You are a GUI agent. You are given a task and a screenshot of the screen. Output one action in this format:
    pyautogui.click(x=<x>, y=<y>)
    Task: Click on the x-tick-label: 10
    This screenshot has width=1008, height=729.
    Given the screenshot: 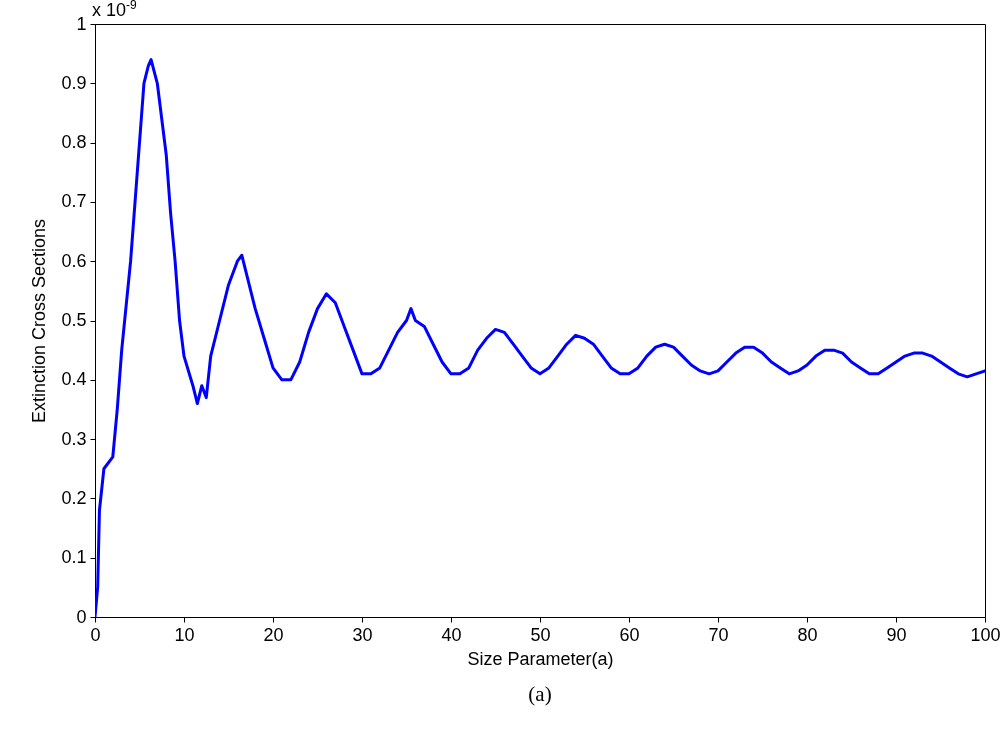 What is the action you would take?
    pyautogui.click(x=184, y=634)
    